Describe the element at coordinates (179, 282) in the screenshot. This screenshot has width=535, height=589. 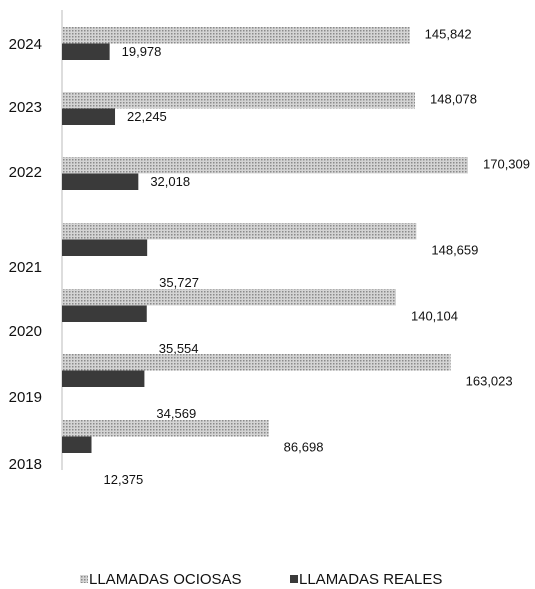
I see `data-label: 35,727` at that location.